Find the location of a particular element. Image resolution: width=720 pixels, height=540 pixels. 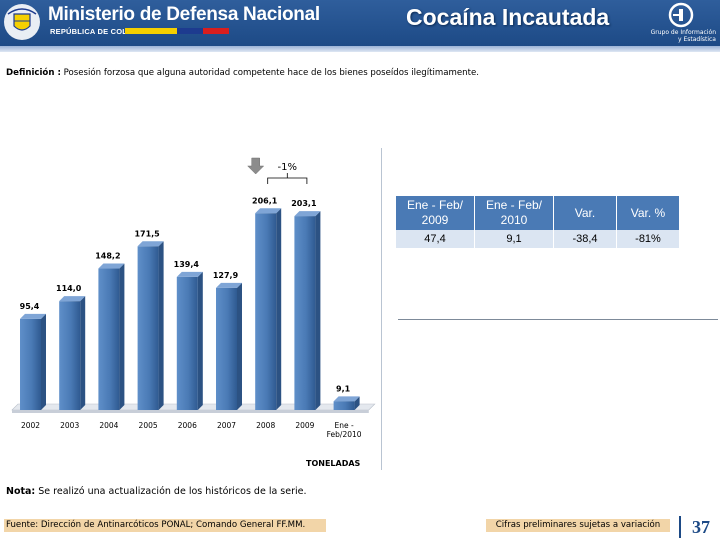

summary-header-var-pct: Var. % is located at coordinates (647, 213).